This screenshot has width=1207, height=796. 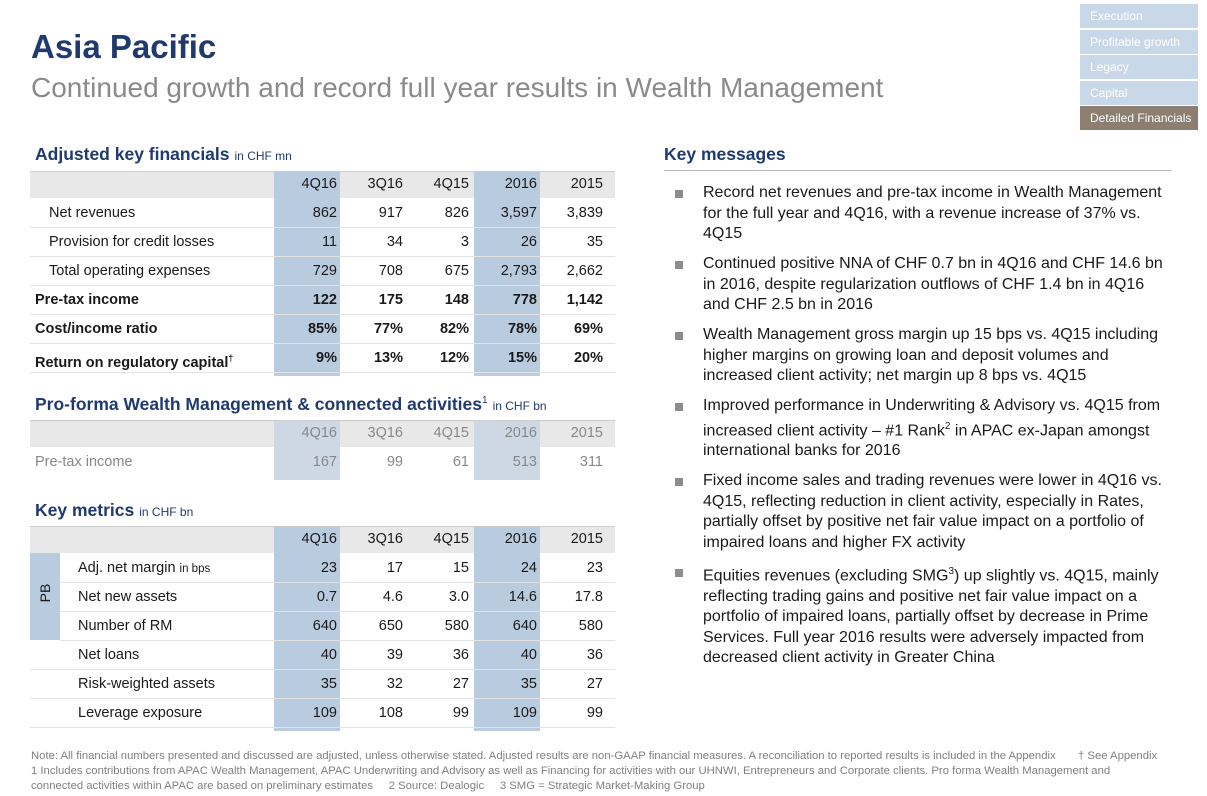 What do you see at coordinates (390, 626) in the screenshot?
I see `cell-value: 650` at bounding box center [390, 626].